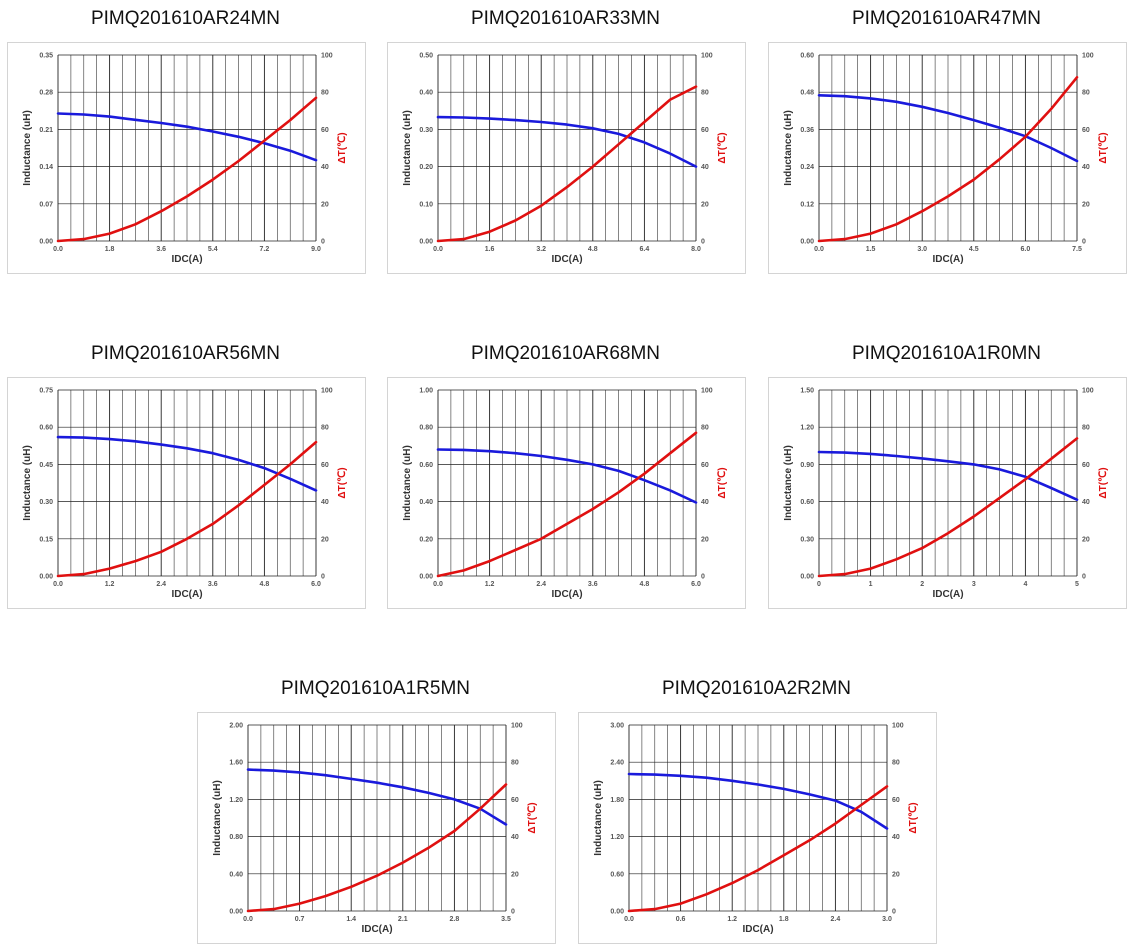 The image size is (1132, 947). What do you see at coordinates (46, 130) in the screenshot?
I see `y-tick-label: 0.21` at bounding box center [46, 130].